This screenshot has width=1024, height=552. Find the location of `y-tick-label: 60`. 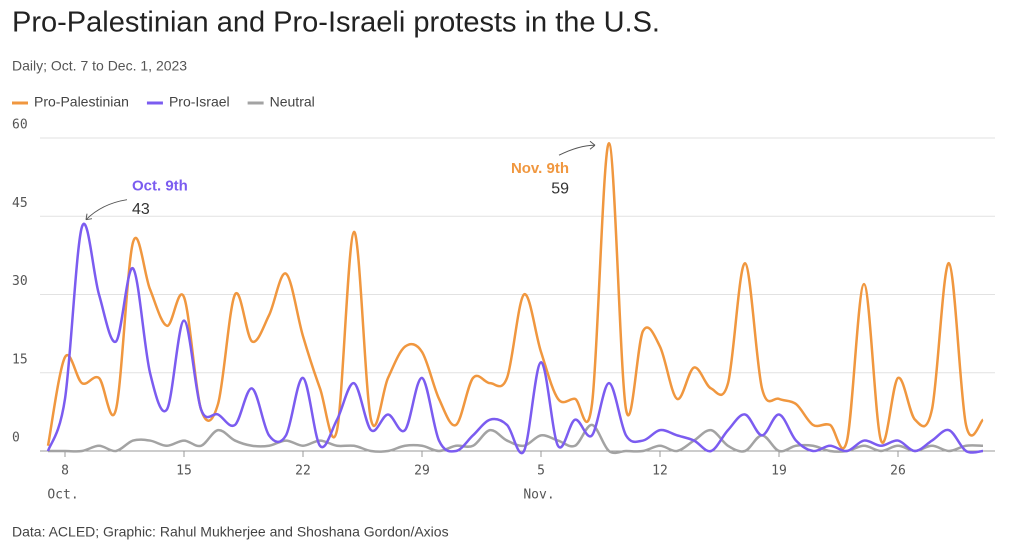

y-tick-label: 60 is located at coordinates (20, 125).